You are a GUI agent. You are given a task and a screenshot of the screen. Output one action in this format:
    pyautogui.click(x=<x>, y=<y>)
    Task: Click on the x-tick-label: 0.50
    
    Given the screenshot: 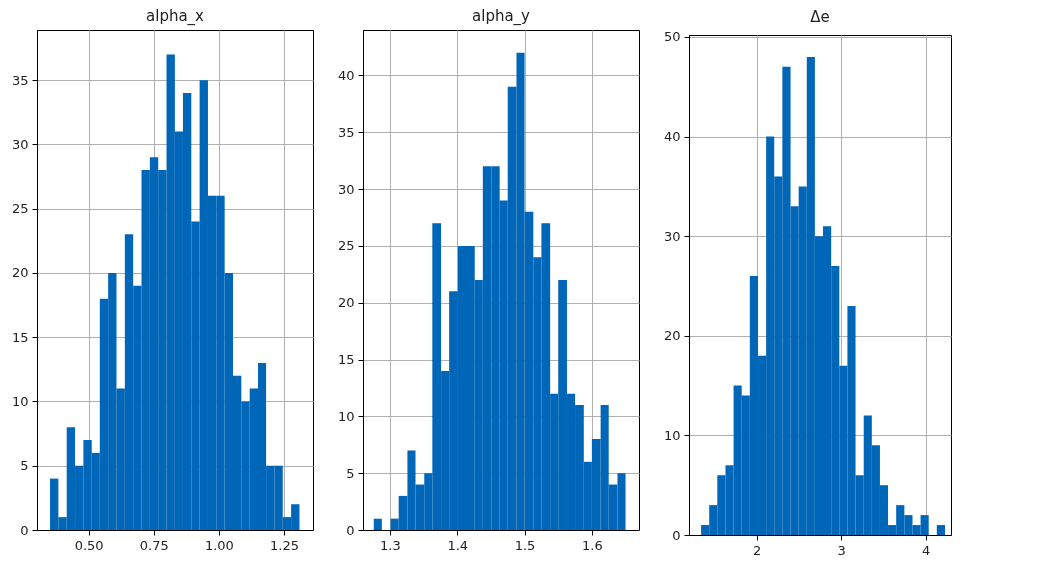 What is the action you would take?
    pyautogui.click(x=89, y=545)
    